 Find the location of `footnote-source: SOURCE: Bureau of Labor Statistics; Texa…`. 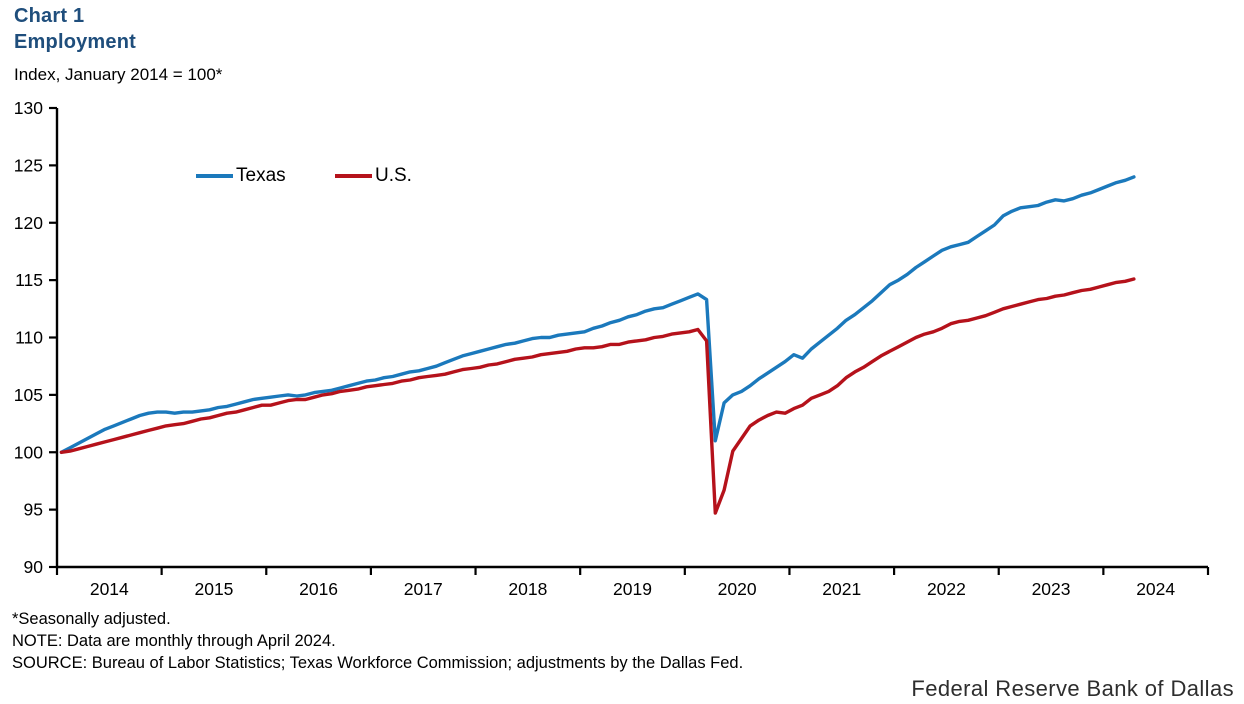

footnote-source: SOURCE: Bureau of Labor Statistics; Texa… is located at coordinates (378, 663).